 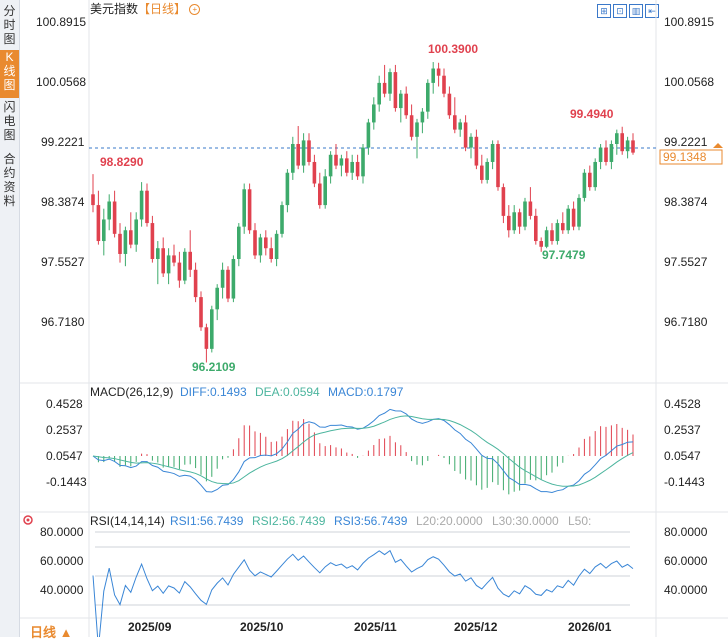 I want to click on chart-toolbar: ⊞ ⊡ ▥ ⇤, so click(x=629, y=10).